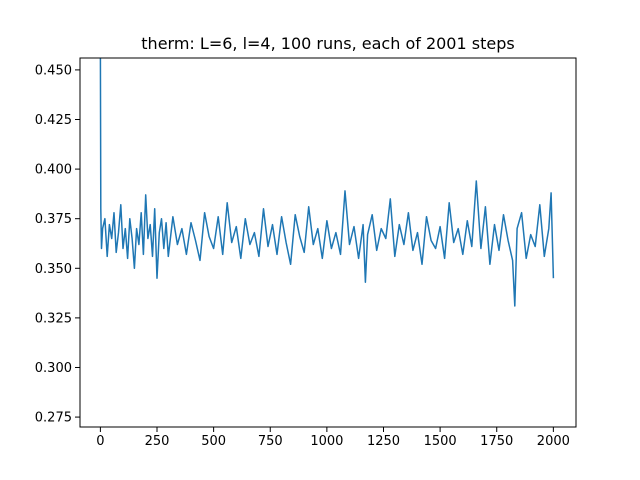 Image resolution: width=640 pixels, height=480 pixels. I want to click on x-tick-label: 1500, so click(440, 441).